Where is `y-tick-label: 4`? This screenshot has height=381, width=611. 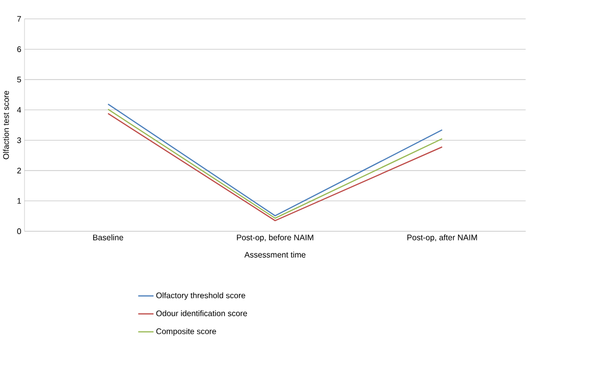 y-tick-label: 4 is located at coordinates (19, 110).